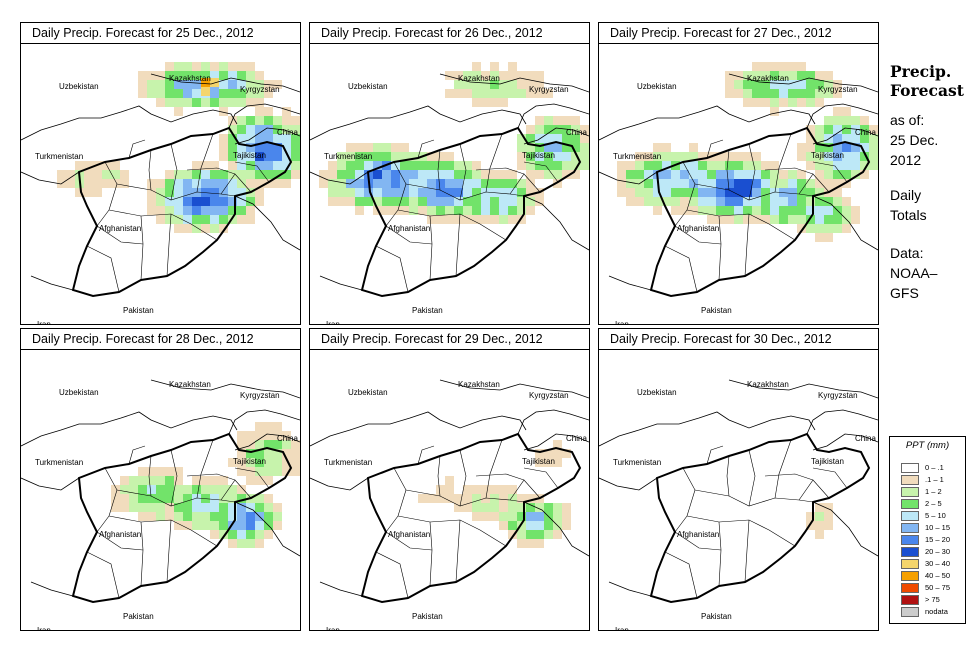 The height and width of the screenshot is (646, 975). I want to click on country-label-turkmenistan: Turkmenistan, so click(637, 156).